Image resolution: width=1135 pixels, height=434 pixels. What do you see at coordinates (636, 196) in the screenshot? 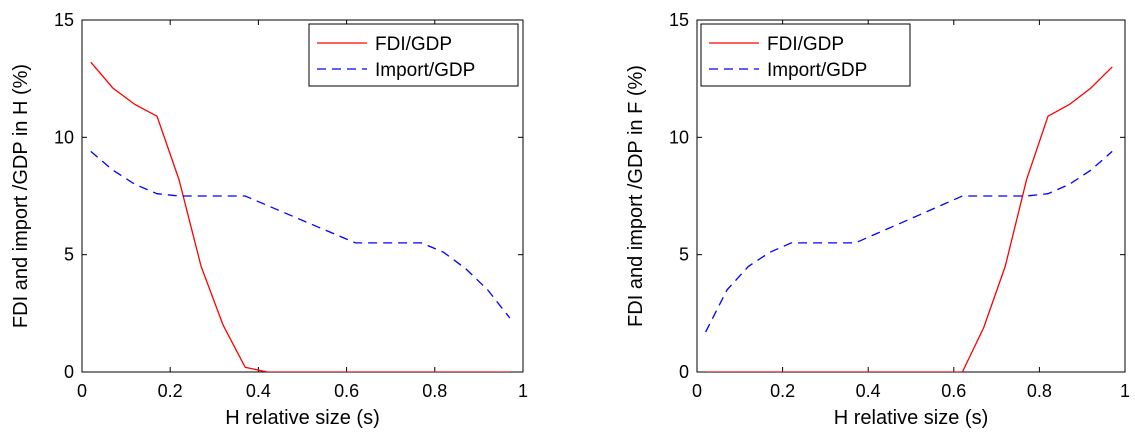
I see `y-axis-label: FDI and import /GDP in F (%)` at bounding box center [636, 196].